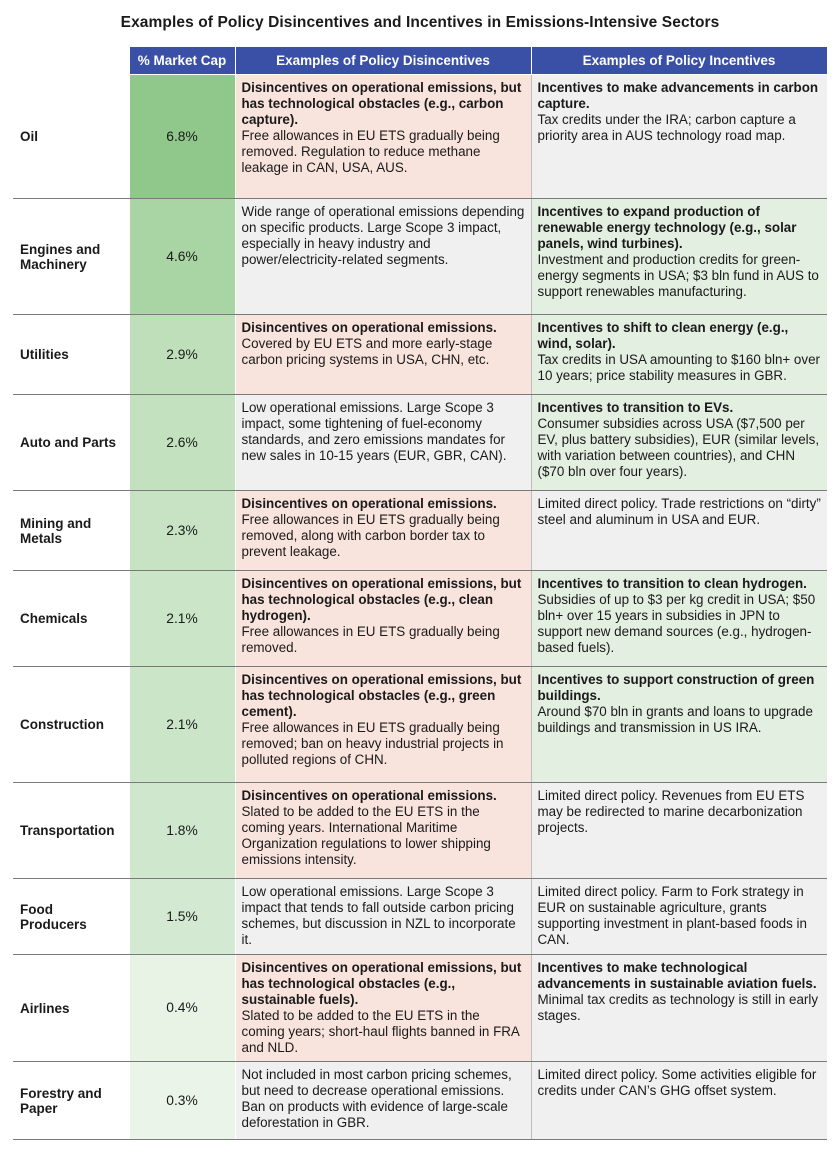 This screenshot has height=1164, width=840. I want to click on market-cap-cell: 6.8%, so click(182, 136).